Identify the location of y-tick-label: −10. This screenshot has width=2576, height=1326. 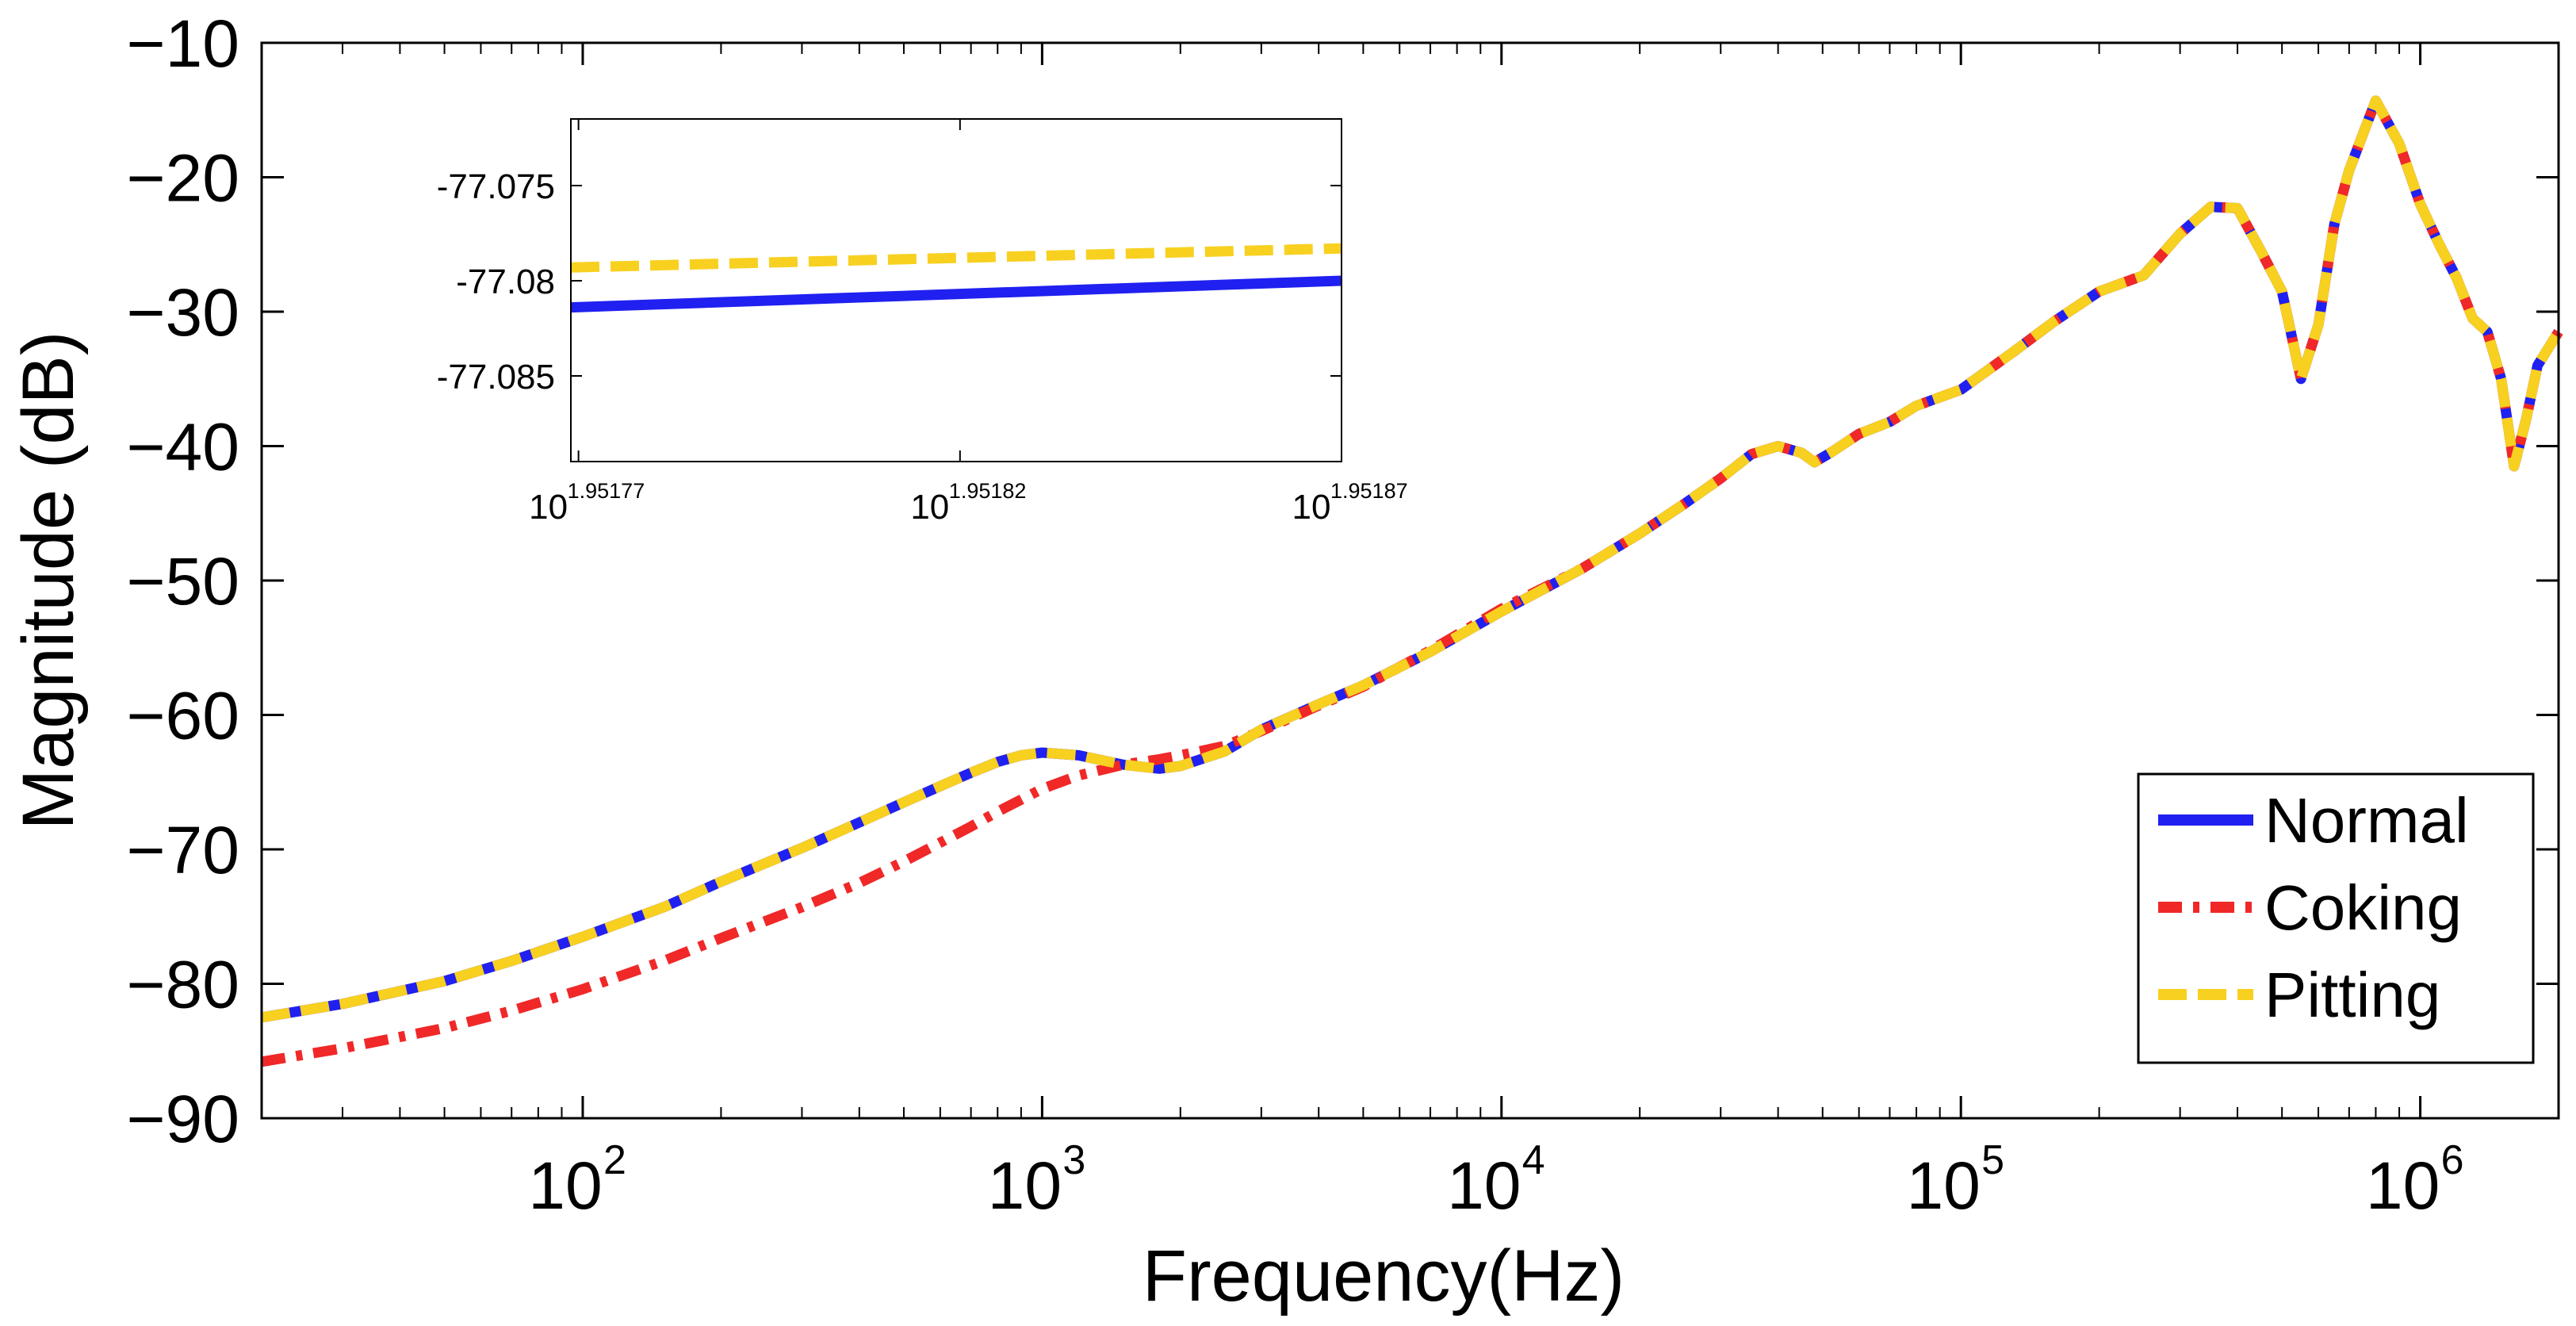
(183, 43).